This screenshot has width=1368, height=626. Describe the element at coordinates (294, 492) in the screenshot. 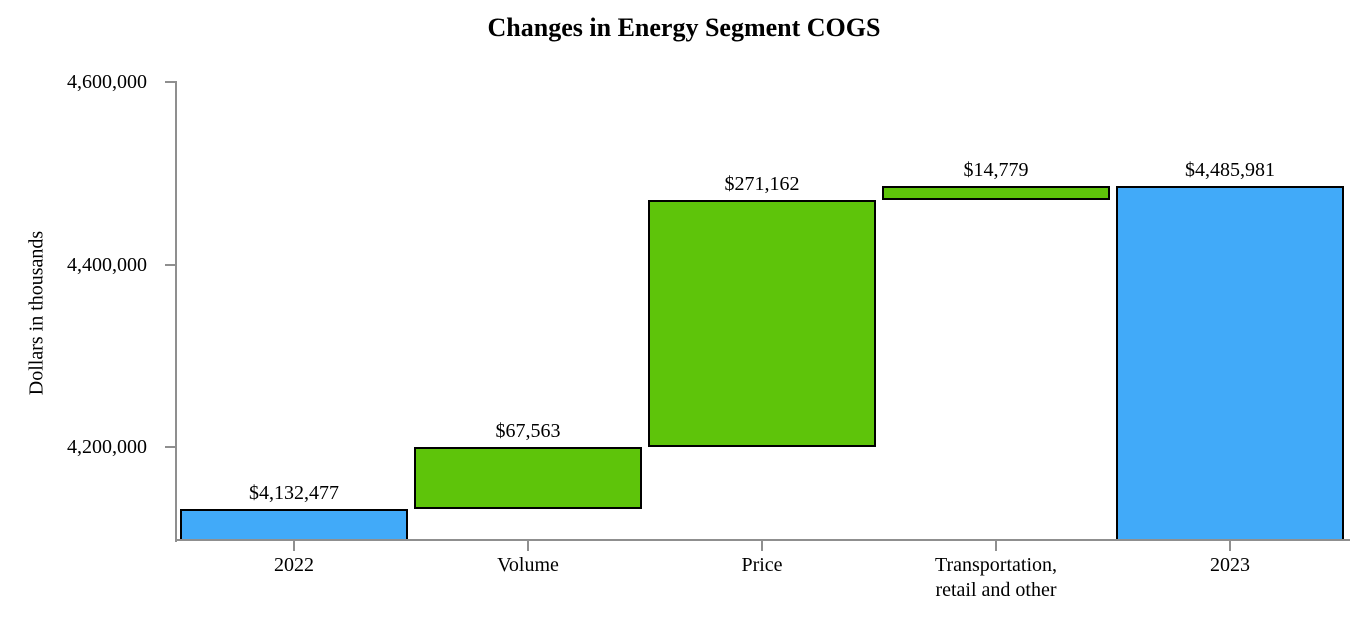

I see `bar-value-label-2022: $4,132,477` at that location.